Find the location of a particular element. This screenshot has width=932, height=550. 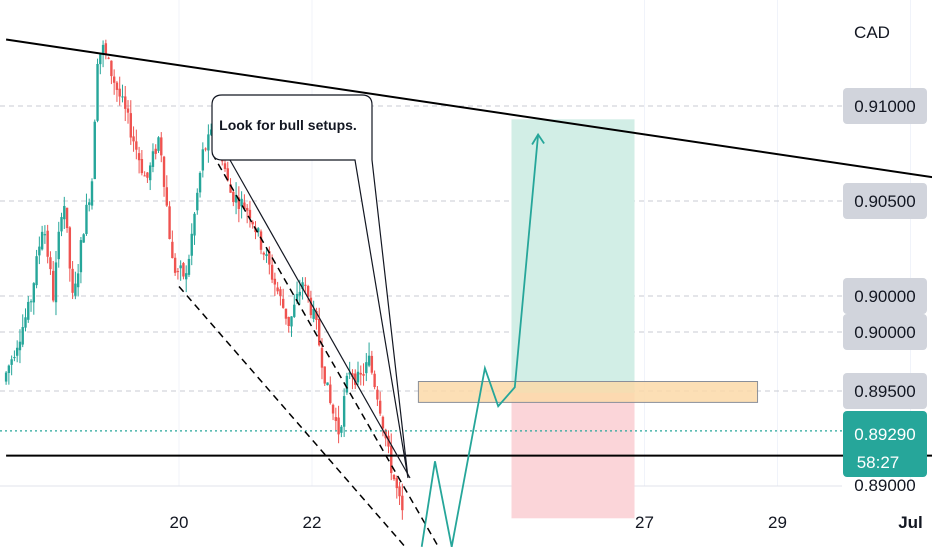

profit-zone is located at coordinates (573, 256).